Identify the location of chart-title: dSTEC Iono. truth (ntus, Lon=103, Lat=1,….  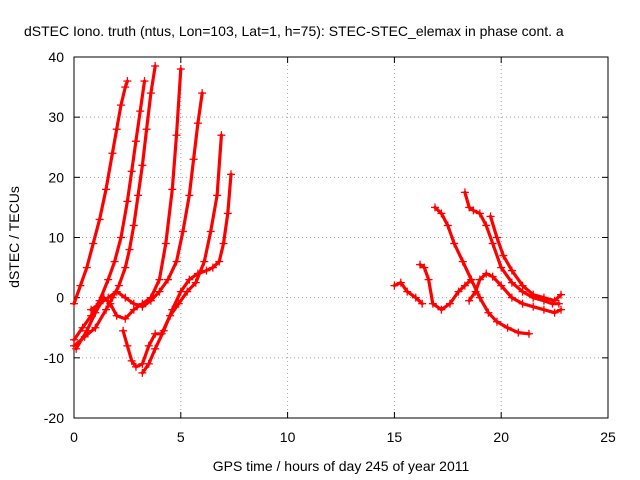
(294, 31).